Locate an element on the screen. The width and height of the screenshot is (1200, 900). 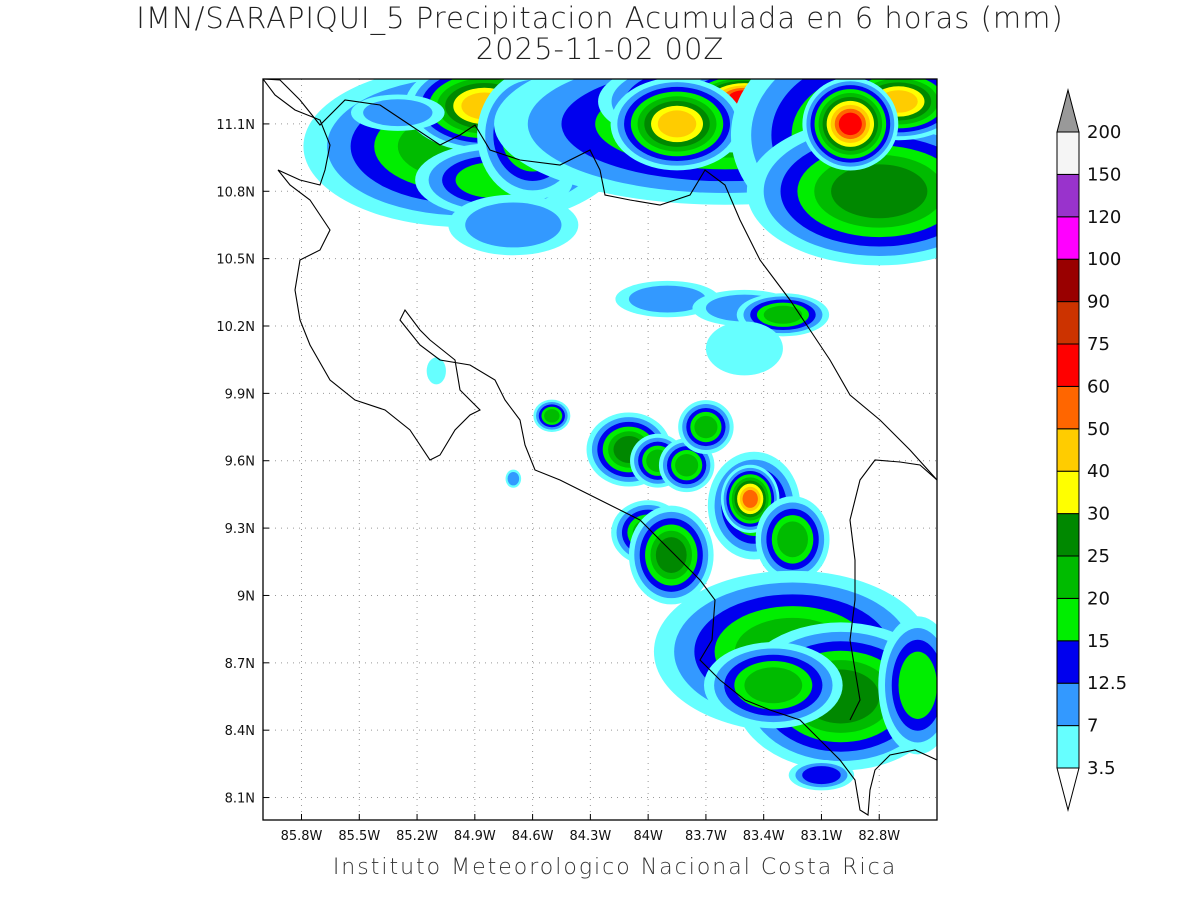
x-tick-label: 83.7W is located at coordinates (706, 836).